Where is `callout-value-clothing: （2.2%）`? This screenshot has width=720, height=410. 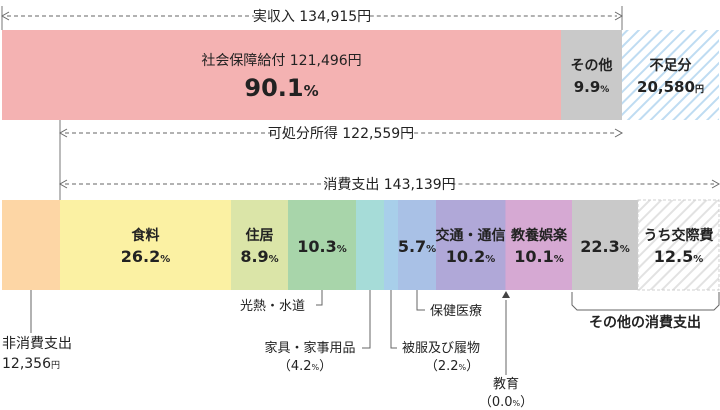 callout-value-clothing: （2.2%） is located at coordinates (452, 366).